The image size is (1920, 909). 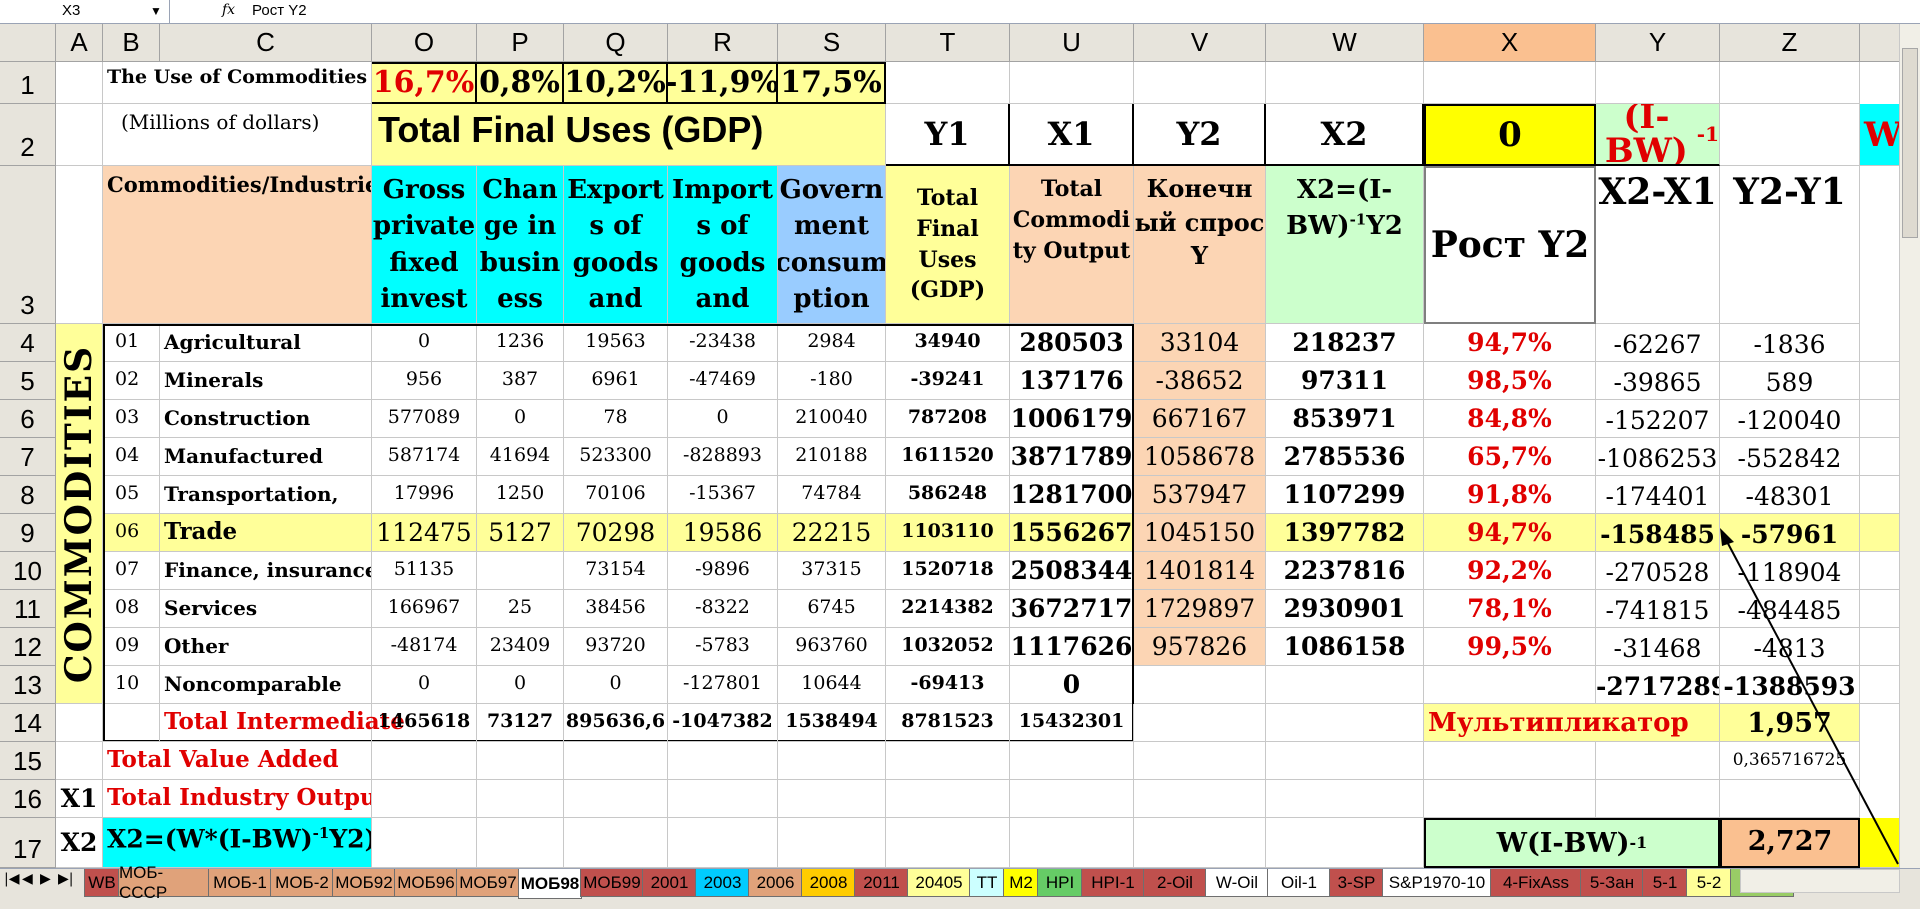 I want to click on value-cell: -48174, so click(x=424, y=647).